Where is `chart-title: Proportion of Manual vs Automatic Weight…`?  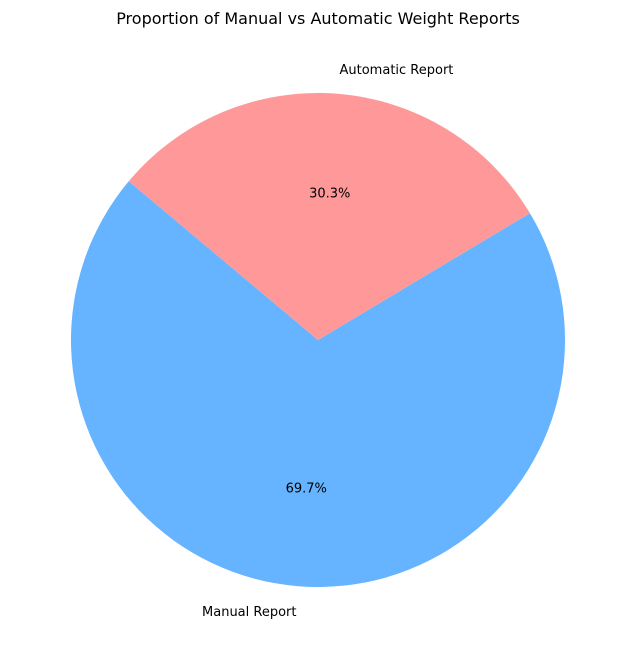 chart-title: Proportion of Manual vs Automatic Weight… is located at coordinates (318, 18).